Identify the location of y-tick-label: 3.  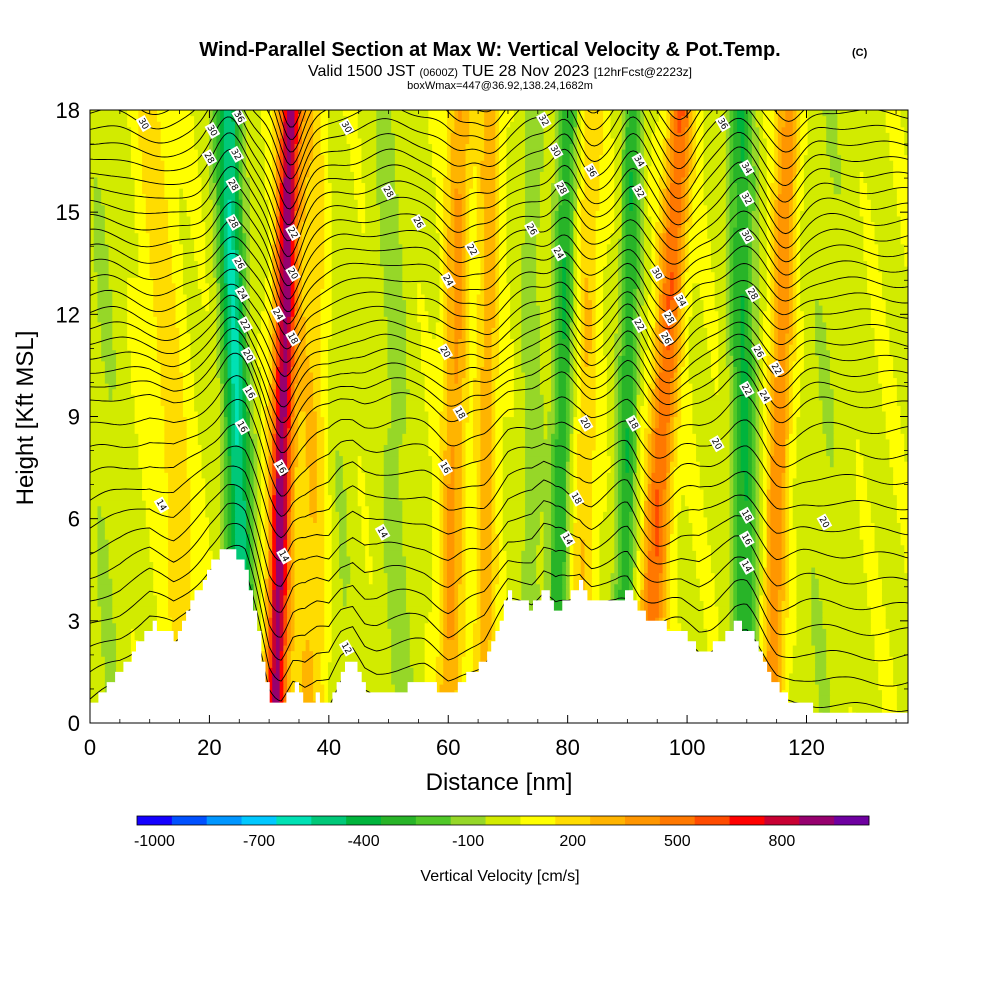
(74, 621).